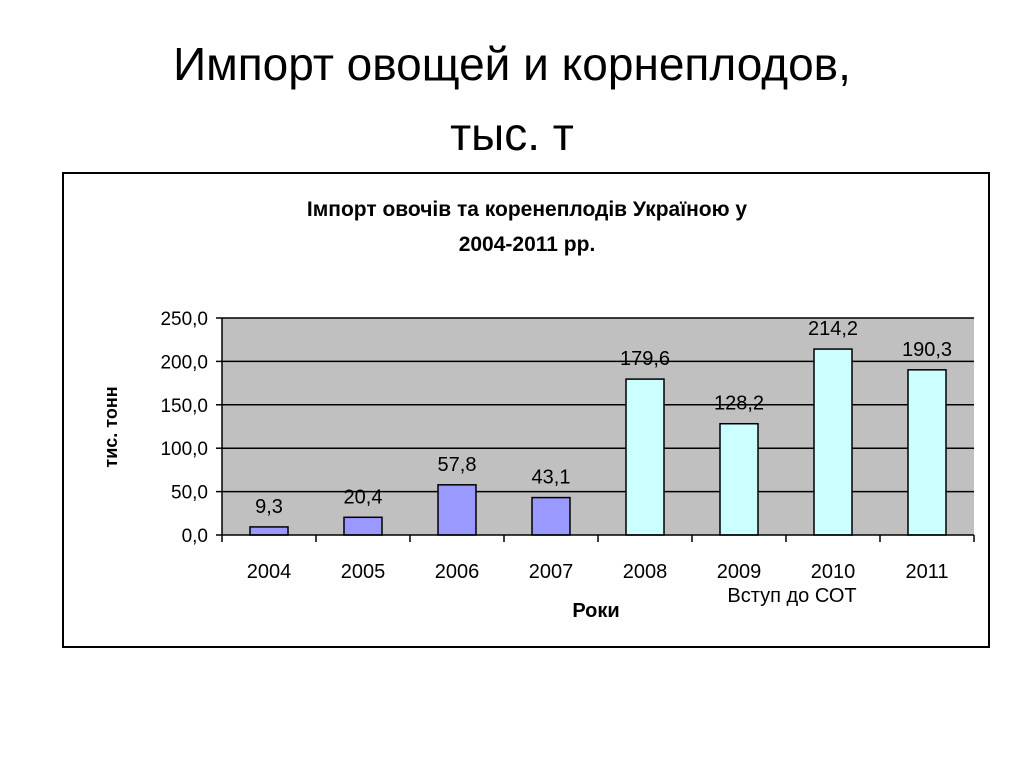  What do you see at coordinates (269, 507) in the screenshot?
I see `data-label-2004: 9,3` at bounding box center [269, 507].